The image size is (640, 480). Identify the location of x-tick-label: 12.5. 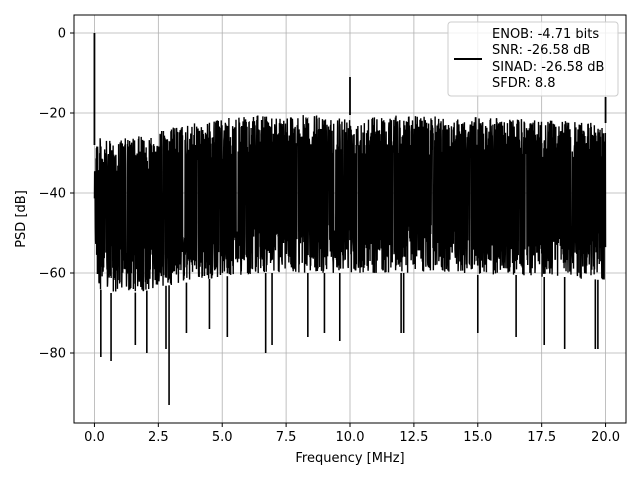
(413, 437).